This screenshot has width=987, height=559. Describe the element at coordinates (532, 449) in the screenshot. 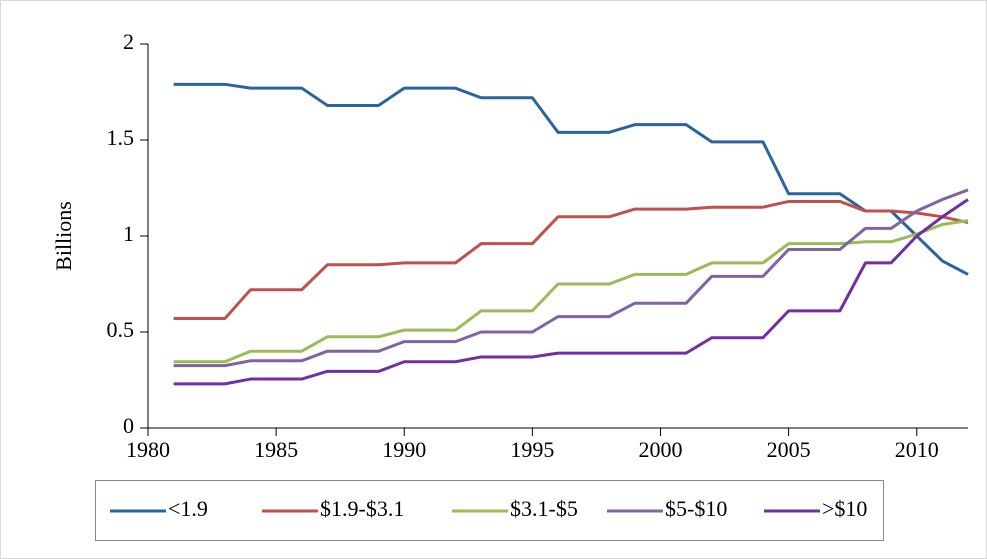

I see `x-tick-label: 1995` at that location.